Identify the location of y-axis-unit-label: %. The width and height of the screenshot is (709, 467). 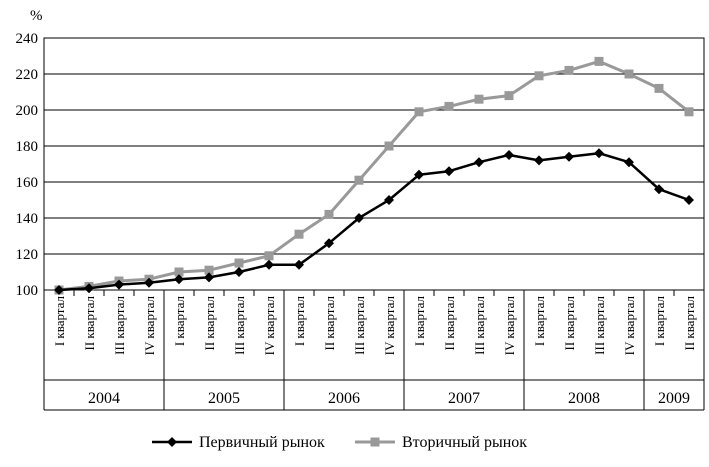
(36, 16).